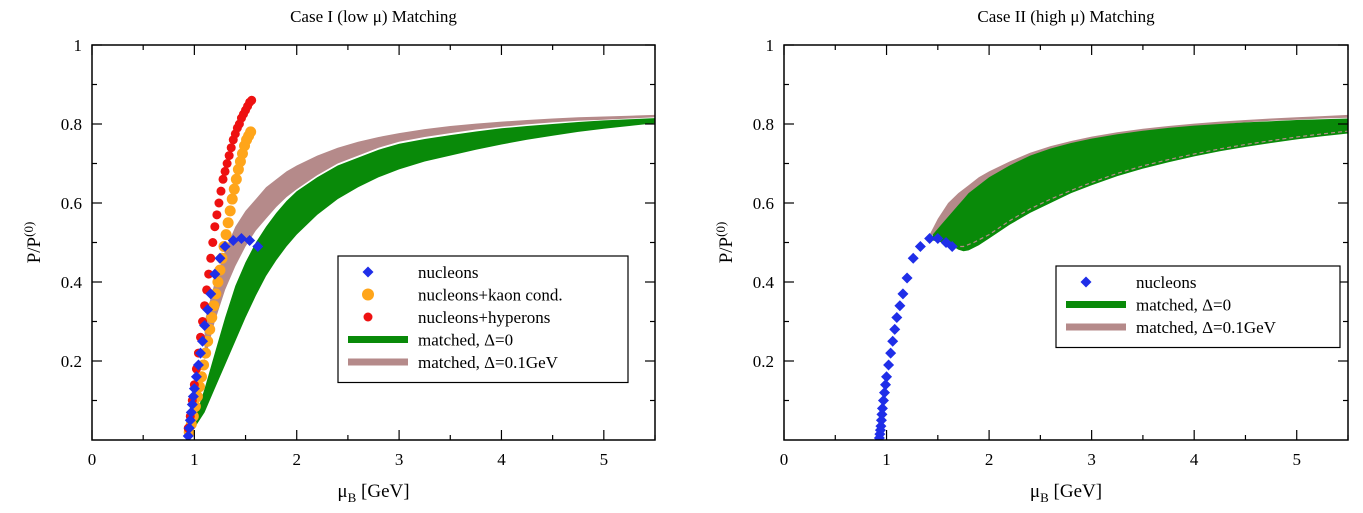  I want to click on x-axis-label-main: μ, so click(342, 491).